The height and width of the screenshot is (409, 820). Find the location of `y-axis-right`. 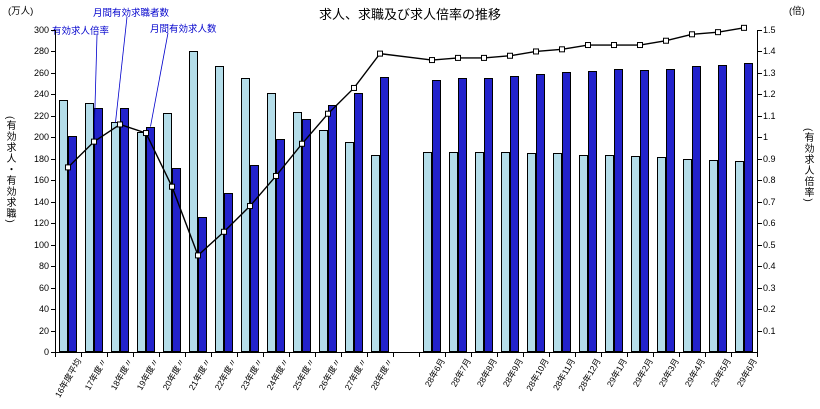

y-axis-right is located at coordinates (757, 191).